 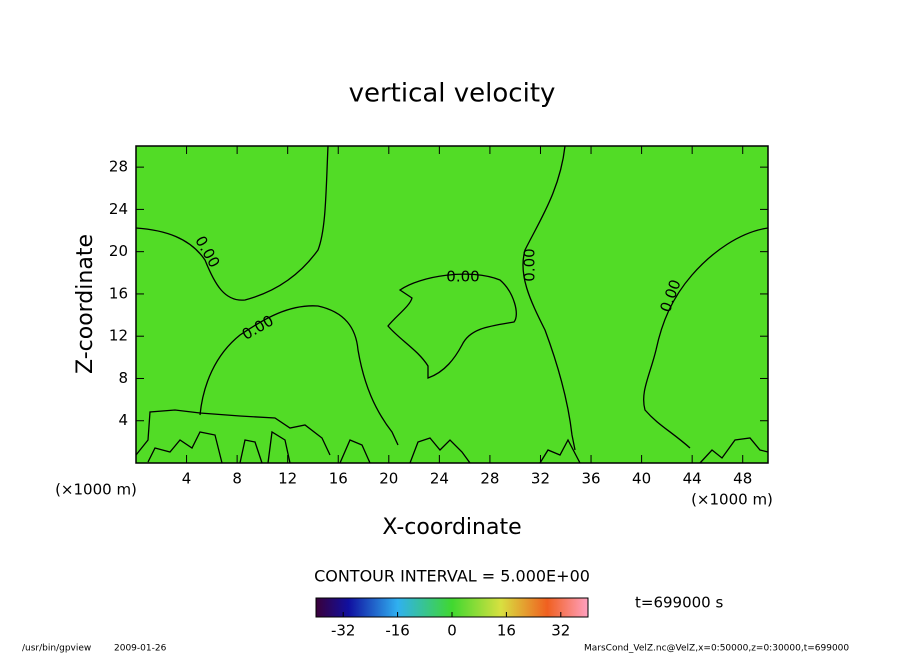 I want to click on footer-date: 2009-01-26, so click(x=140, y=649).